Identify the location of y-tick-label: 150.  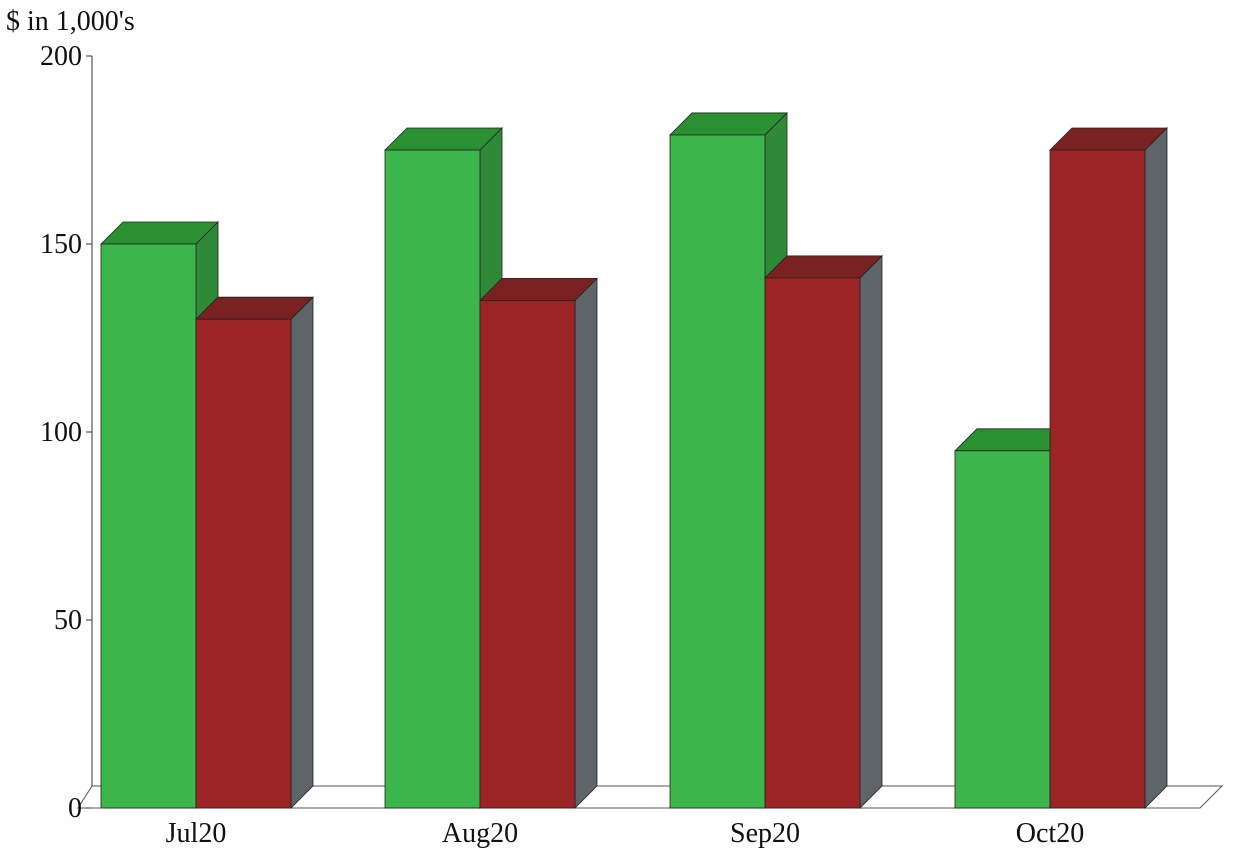
(61, 244).